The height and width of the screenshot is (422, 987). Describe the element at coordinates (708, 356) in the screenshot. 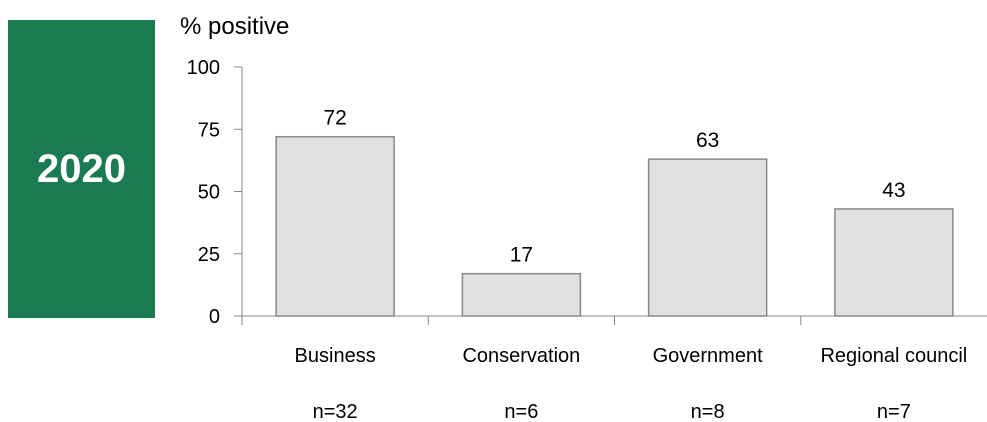

I see `category-label: Government` at that location.